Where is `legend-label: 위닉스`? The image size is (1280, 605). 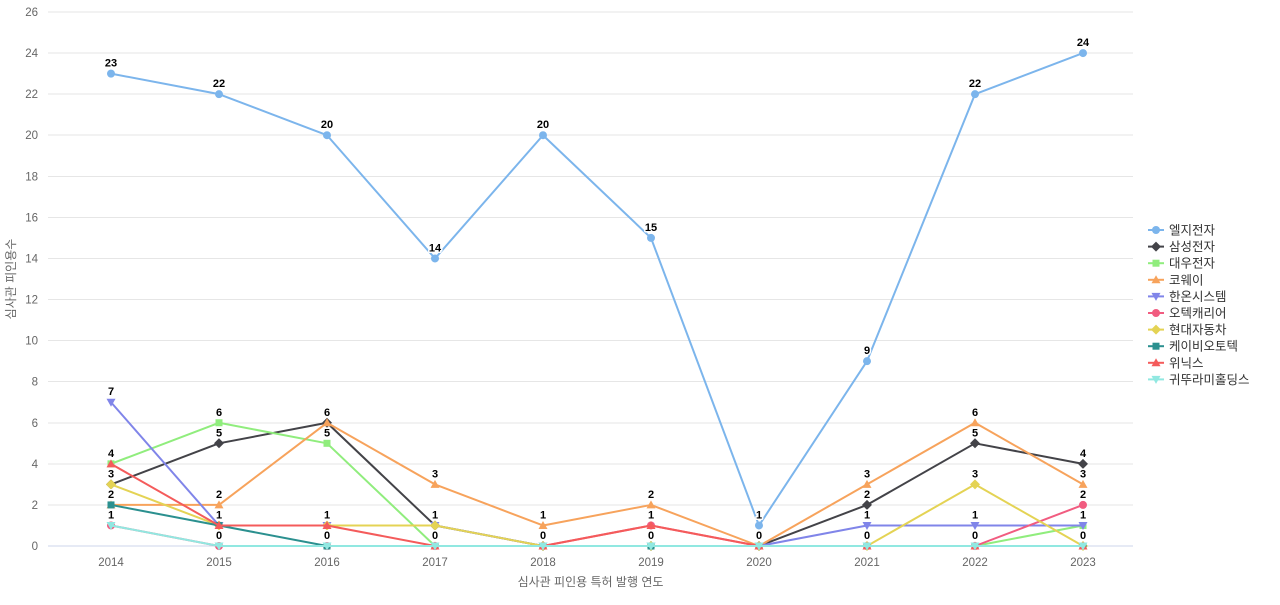
legend-label: 위닉스 is located at coordinates (1186, 363).